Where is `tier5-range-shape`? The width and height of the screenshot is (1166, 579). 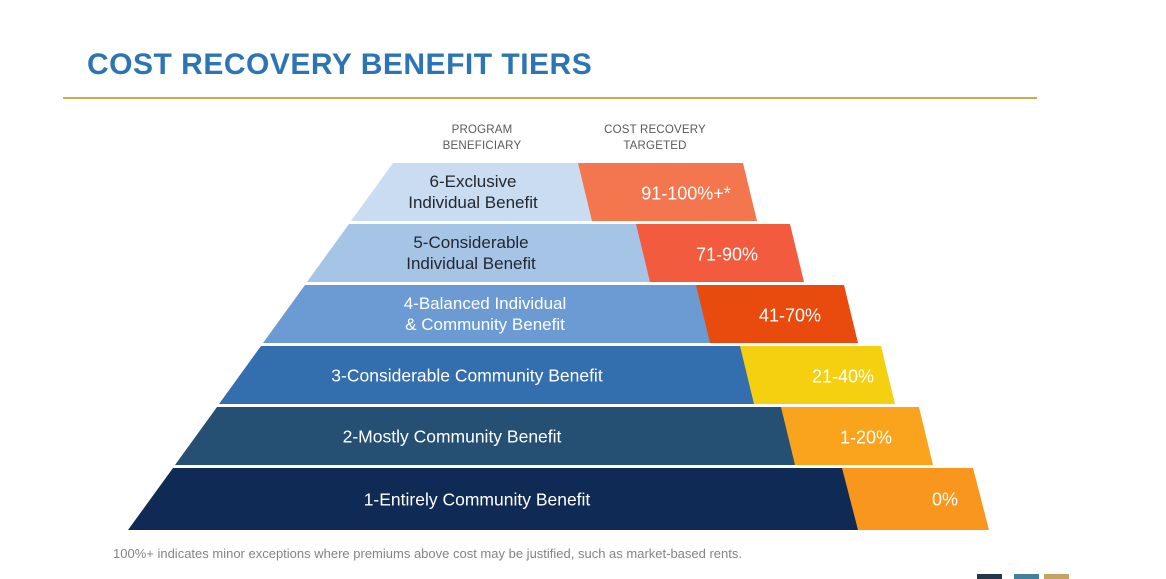 tier5-range-shape is located at coordinates (720, 253).